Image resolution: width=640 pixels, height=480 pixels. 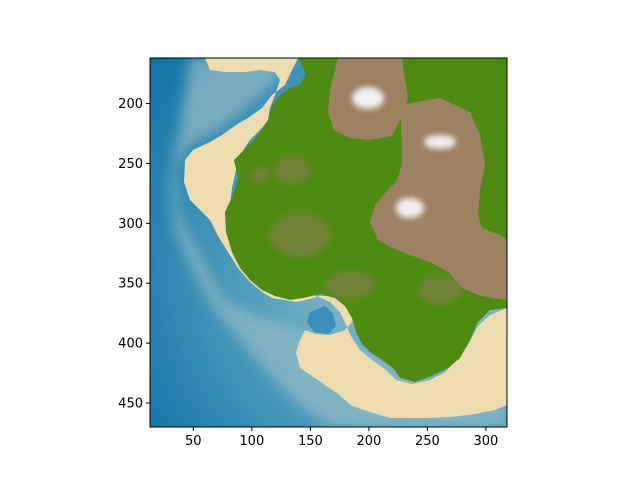 I want to click on lagoon, so click(x=321, y=320).